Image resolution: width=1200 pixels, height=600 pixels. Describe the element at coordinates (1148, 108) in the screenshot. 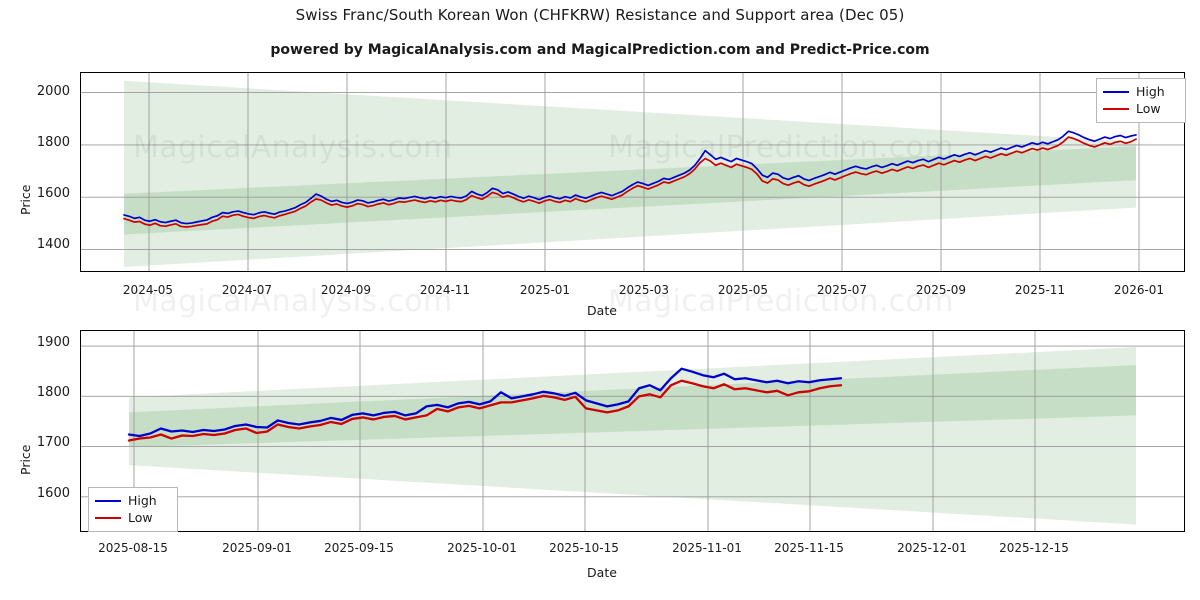

I see `chart-top-legend-label-low: Low` at that location.